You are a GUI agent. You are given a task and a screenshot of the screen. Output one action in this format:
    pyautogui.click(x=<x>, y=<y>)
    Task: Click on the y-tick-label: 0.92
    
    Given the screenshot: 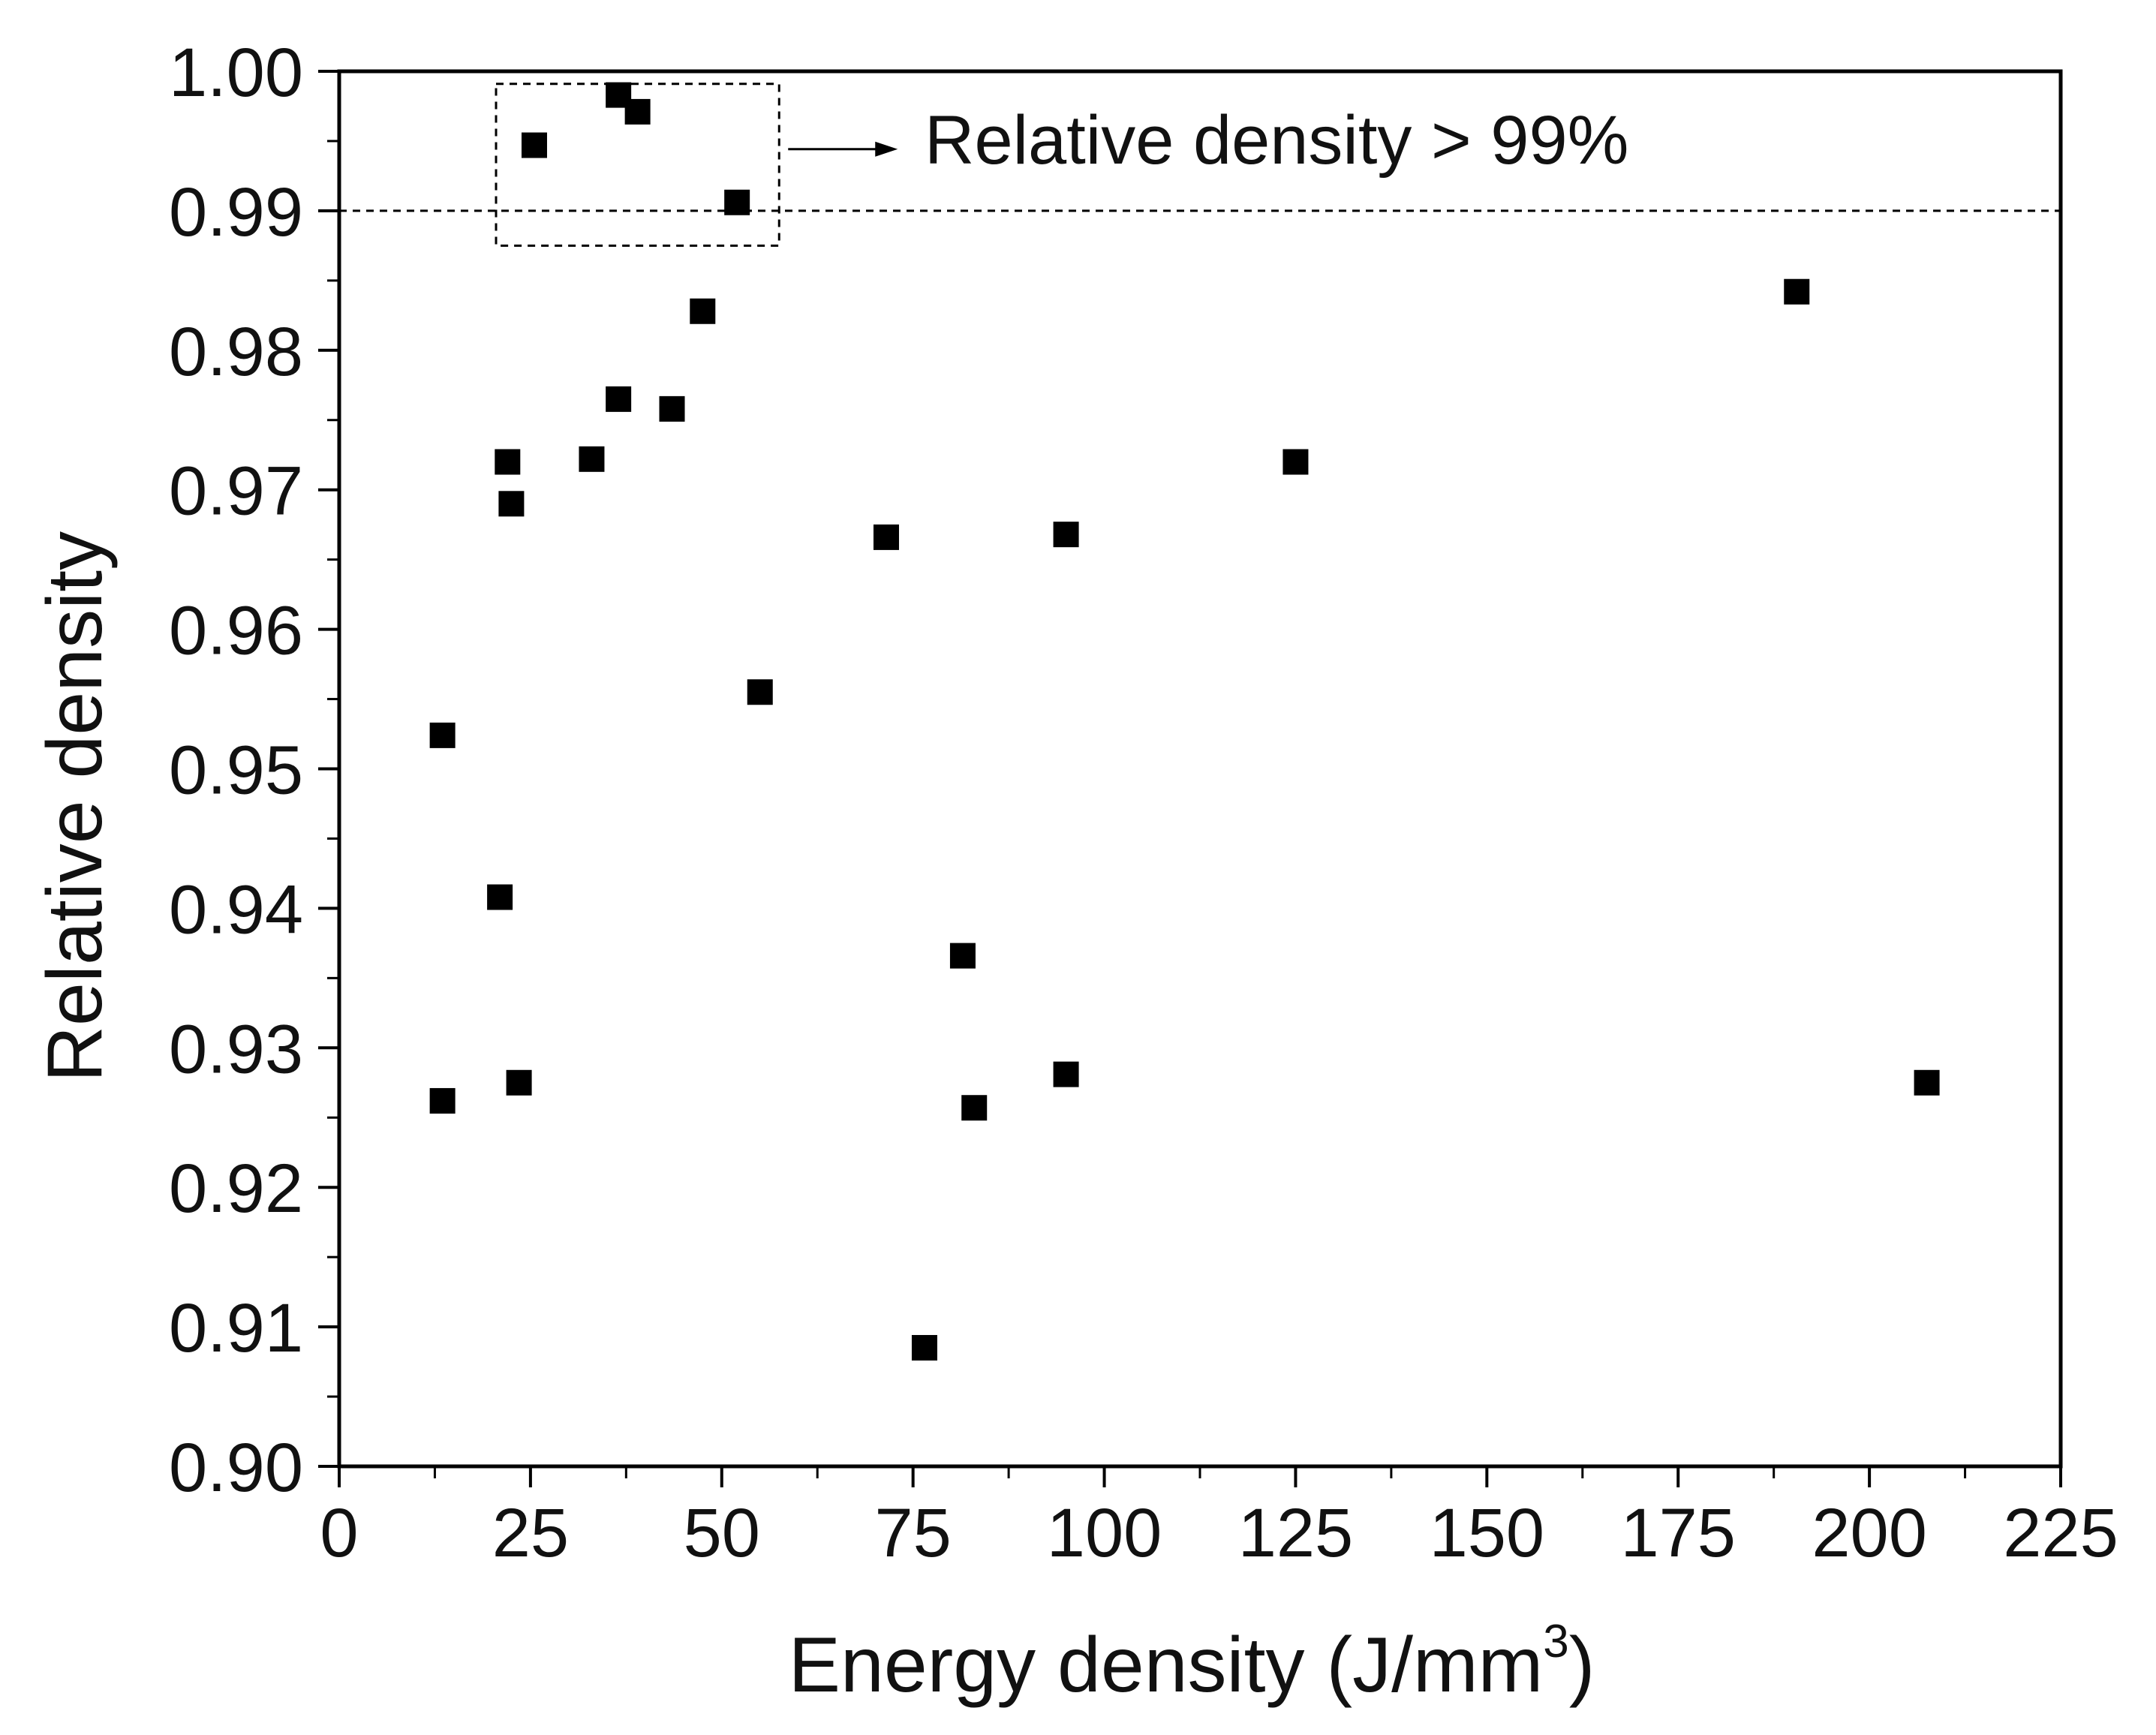 What is the action you would take?
    pyautogui.click(x=236, y=1188)
    